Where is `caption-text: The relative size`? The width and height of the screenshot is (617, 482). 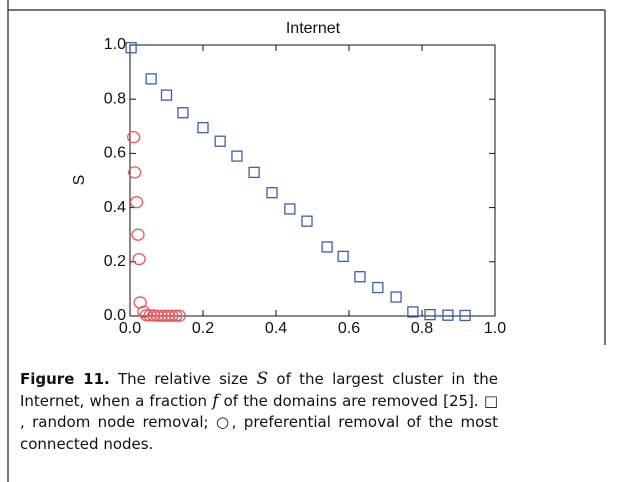
caption-text: The relative size is located at coordinates (187, 379).